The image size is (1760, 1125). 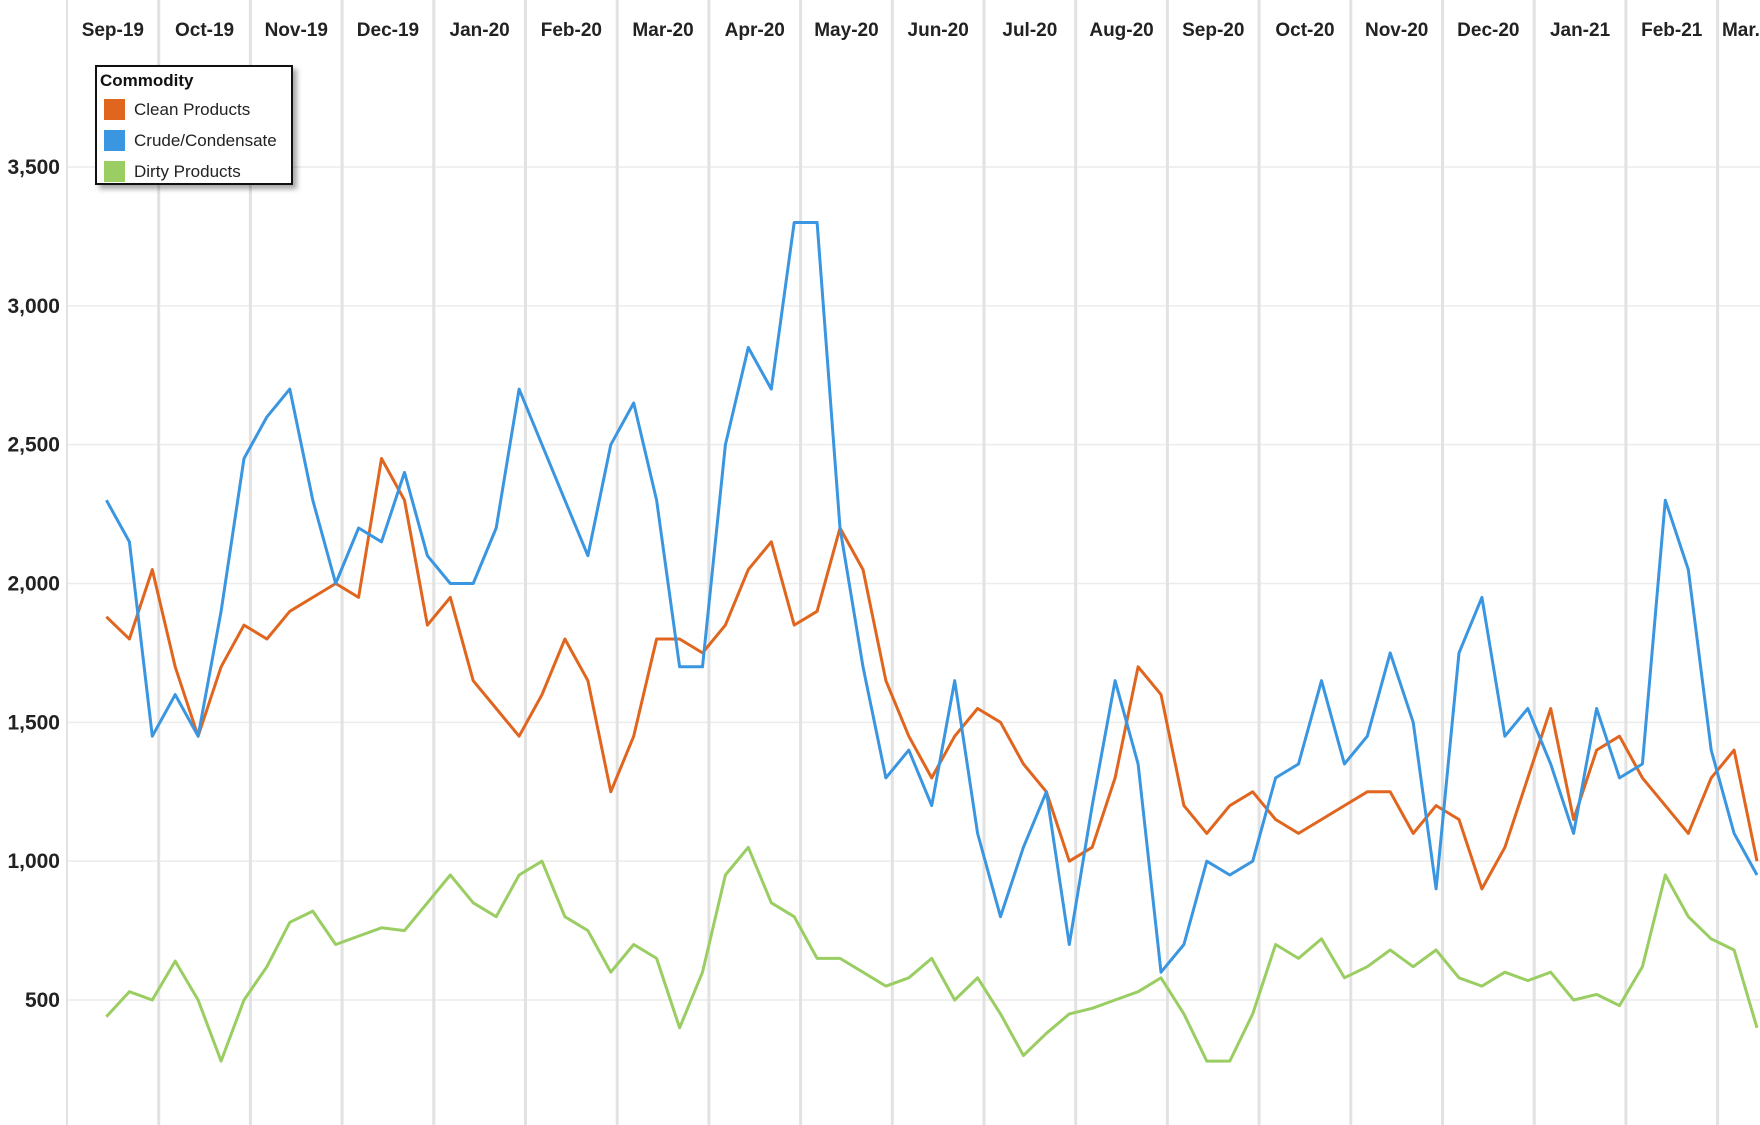 What do you see at coordinates (1213, 30) in the screenshot?
I see `x-tick-label: Sep-20` at bounding box center [1213, 30].